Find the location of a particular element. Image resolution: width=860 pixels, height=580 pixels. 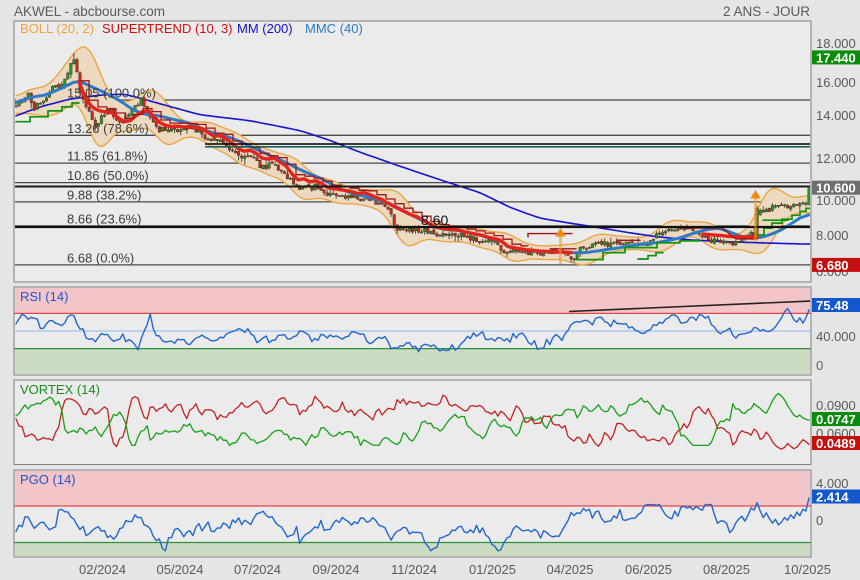

svg-text: 04/2025 is located at coordinates (570, 569).